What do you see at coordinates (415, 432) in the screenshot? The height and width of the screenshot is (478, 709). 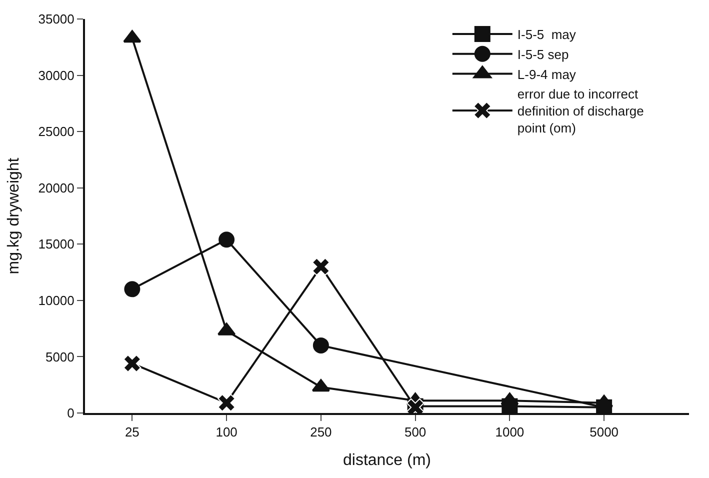 I see `x-tick-label: 500` at bounding box center [415, 432].